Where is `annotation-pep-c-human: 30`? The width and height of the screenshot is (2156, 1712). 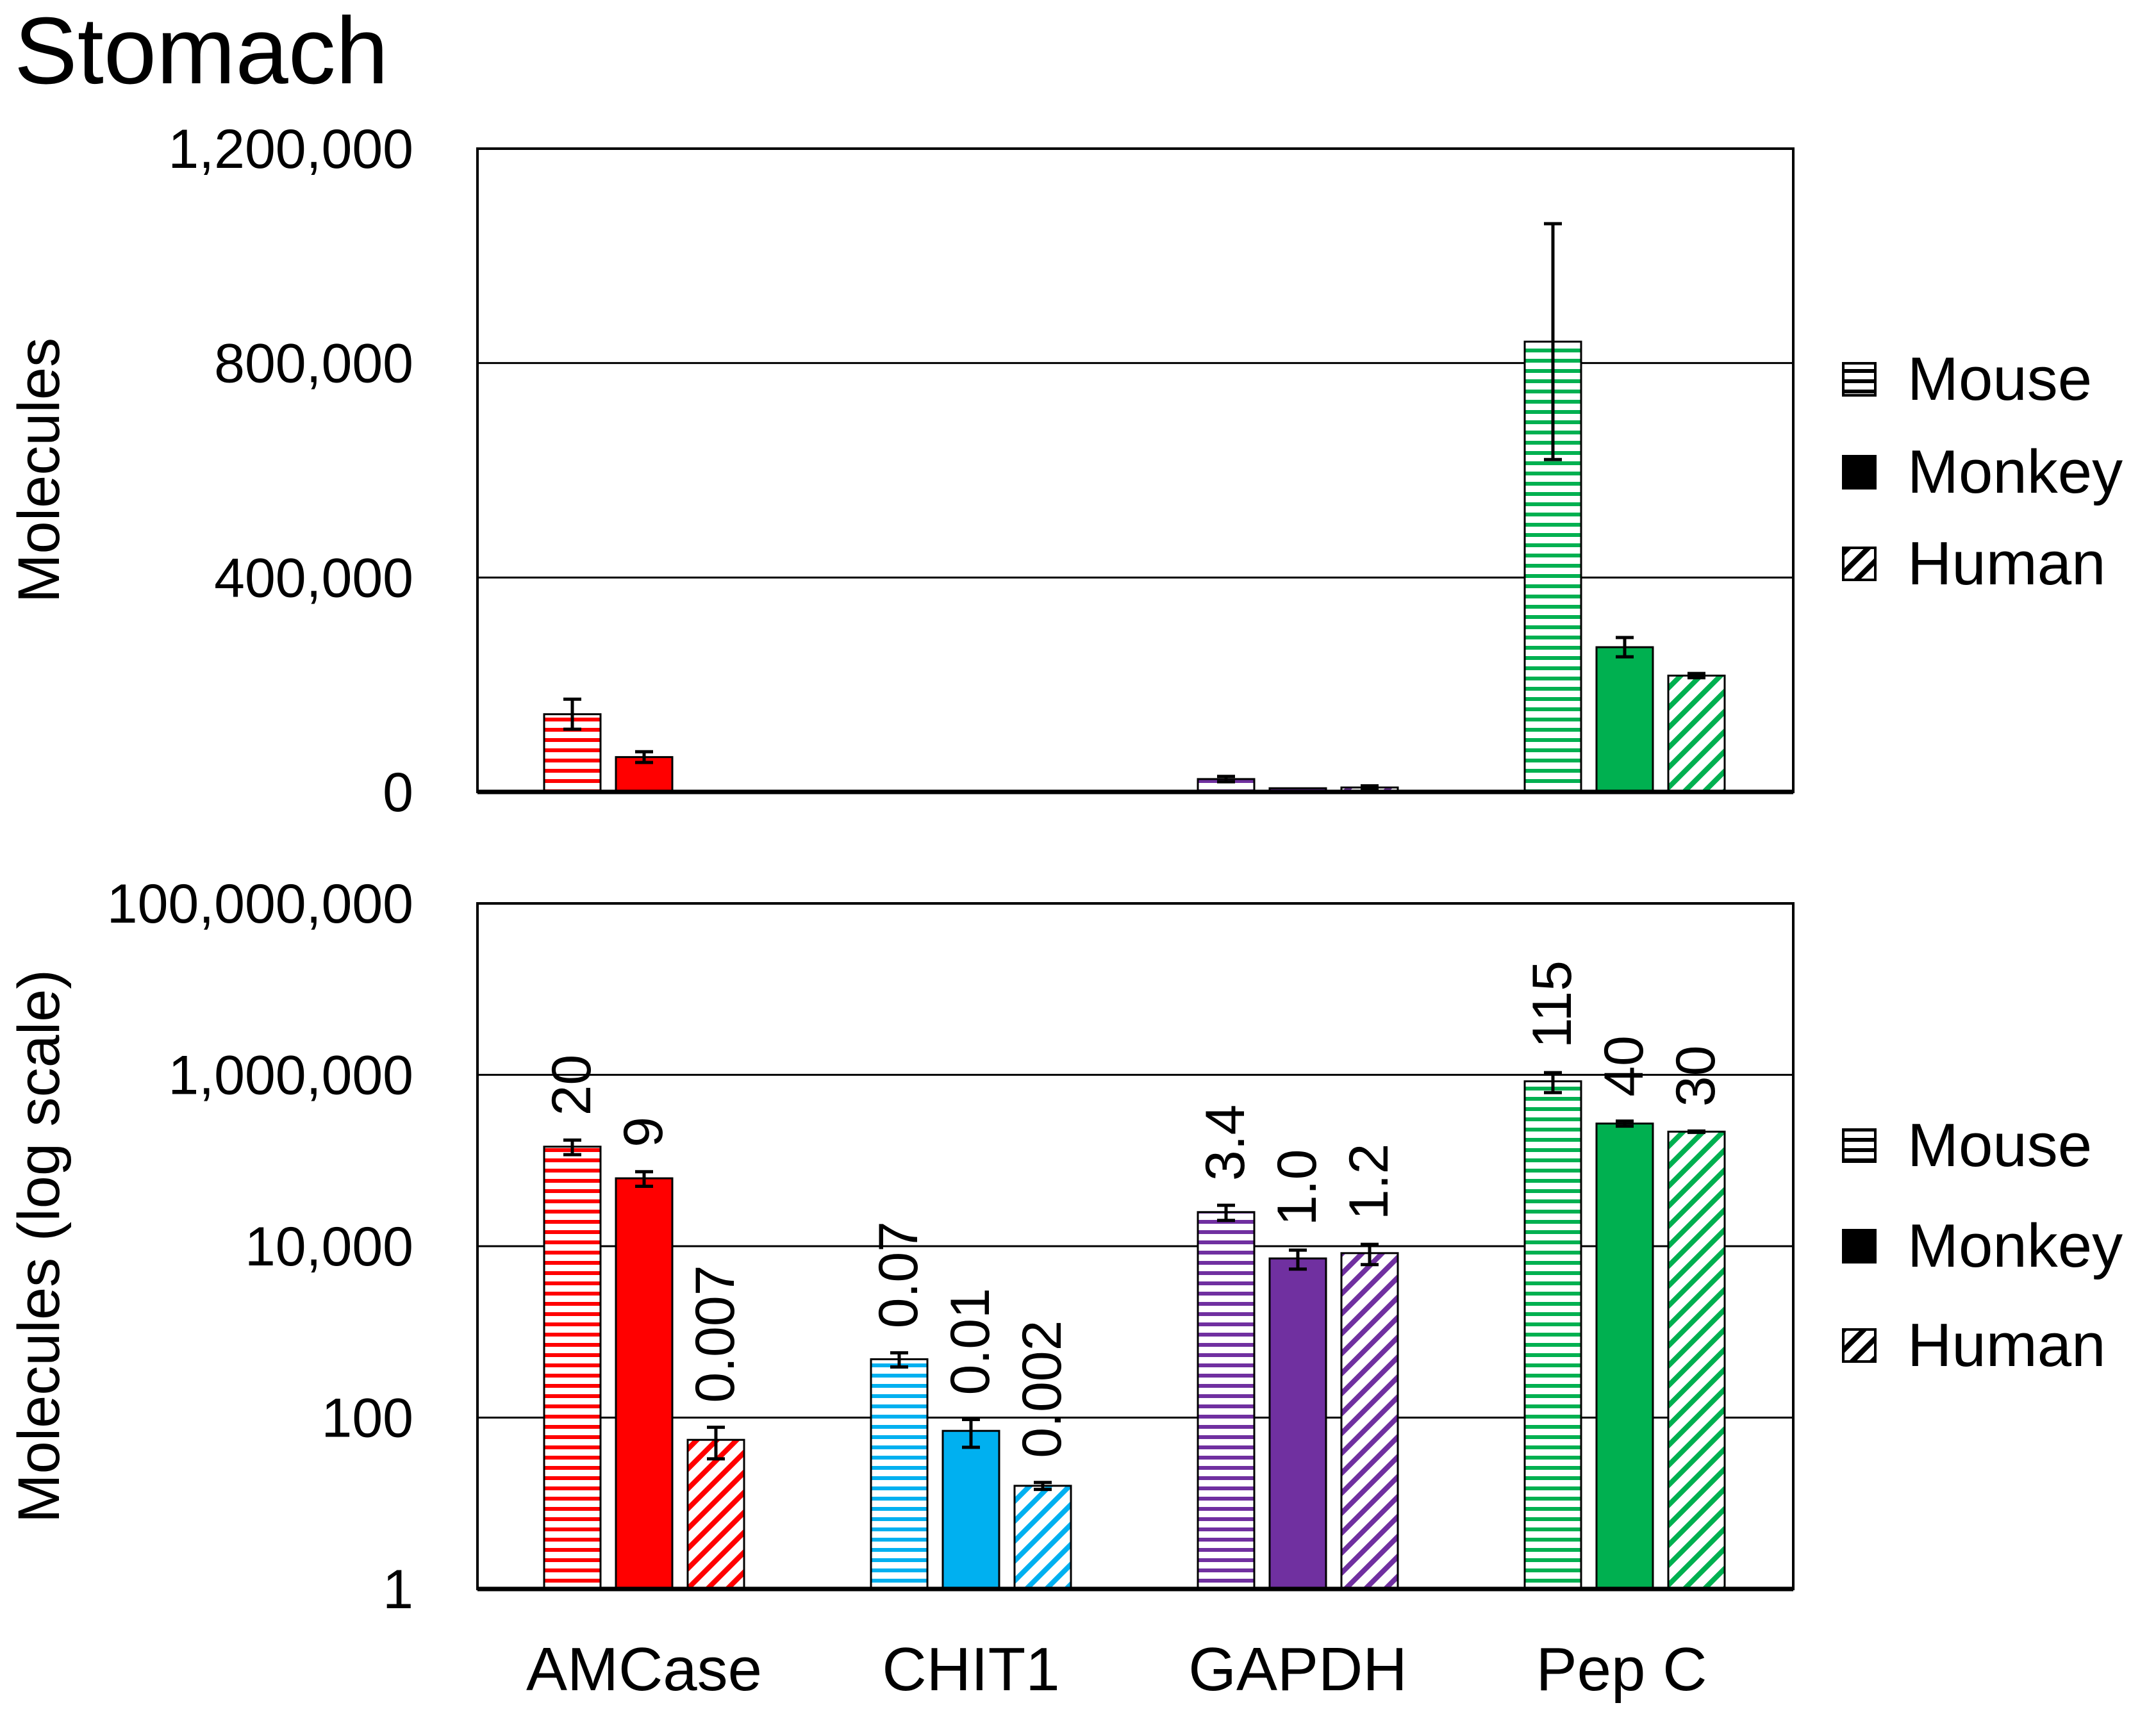 annotation-pep-c-human: 30 is located at coordinates (1696, 1077).